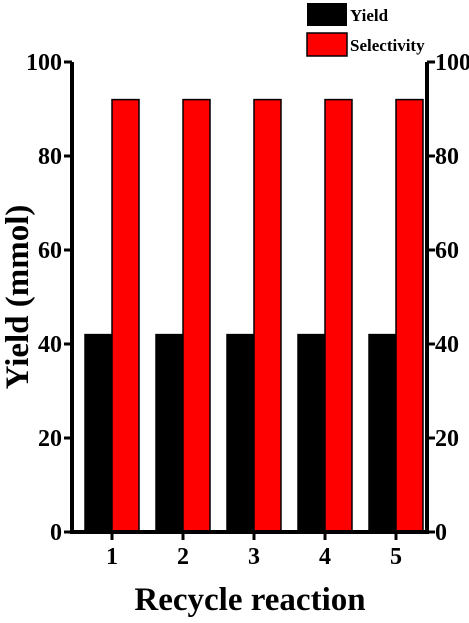 This screenshot has width=469, height=623. Describe the element at coordinates (448, 298) in the screenshot. I see `right-y-ticks: 0 20 40 60 80 100` at that location.